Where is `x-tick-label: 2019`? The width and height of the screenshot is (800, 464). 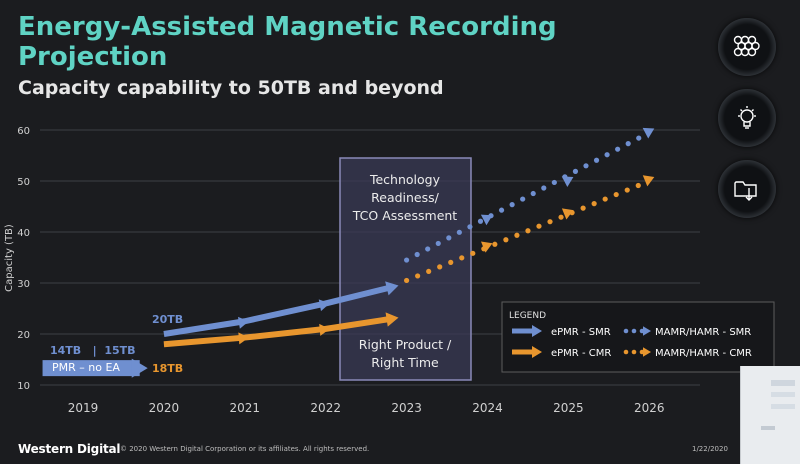
x-tick-label: 2019 is located at coordinates (83, 408).